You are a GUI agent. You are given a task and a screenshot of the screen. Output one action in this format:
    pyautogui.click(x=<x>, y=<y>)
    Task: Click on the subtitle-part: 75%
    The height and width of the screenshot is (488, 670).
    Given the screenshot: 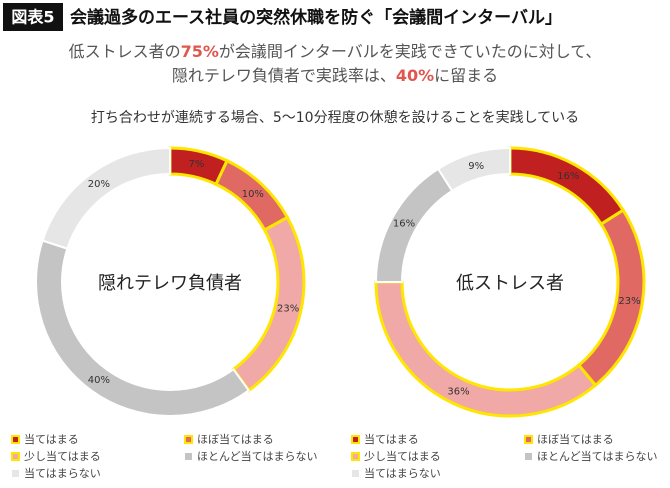 What is the action you would take?
    pyautogui.click(x=200, y=51)
    